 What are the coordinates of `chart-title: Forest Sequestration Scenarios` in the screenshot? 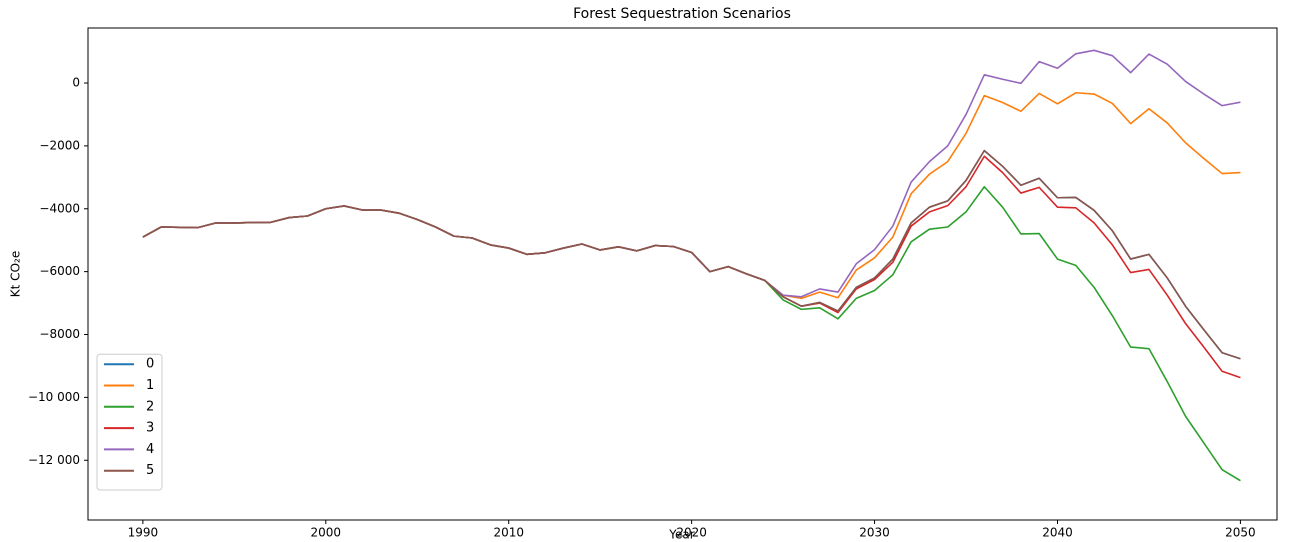 It's located at (682, 14).